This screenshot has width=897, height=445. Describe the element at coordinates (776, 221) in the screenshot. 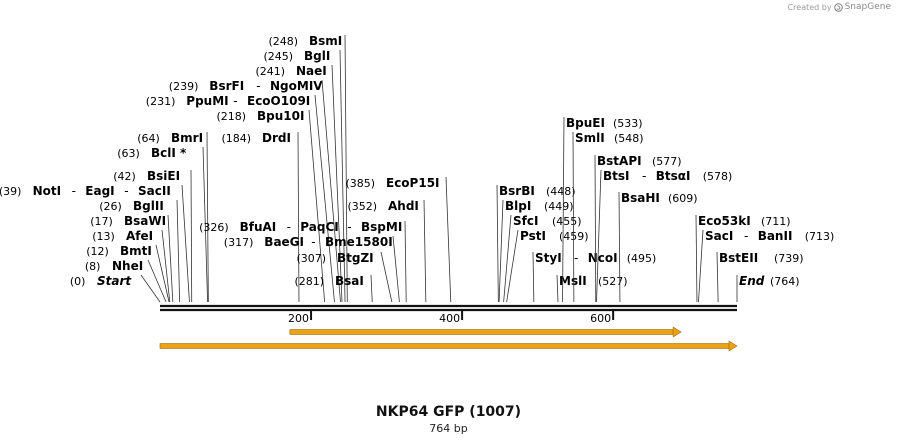

I see `cut-position-label: (711)` at that location.